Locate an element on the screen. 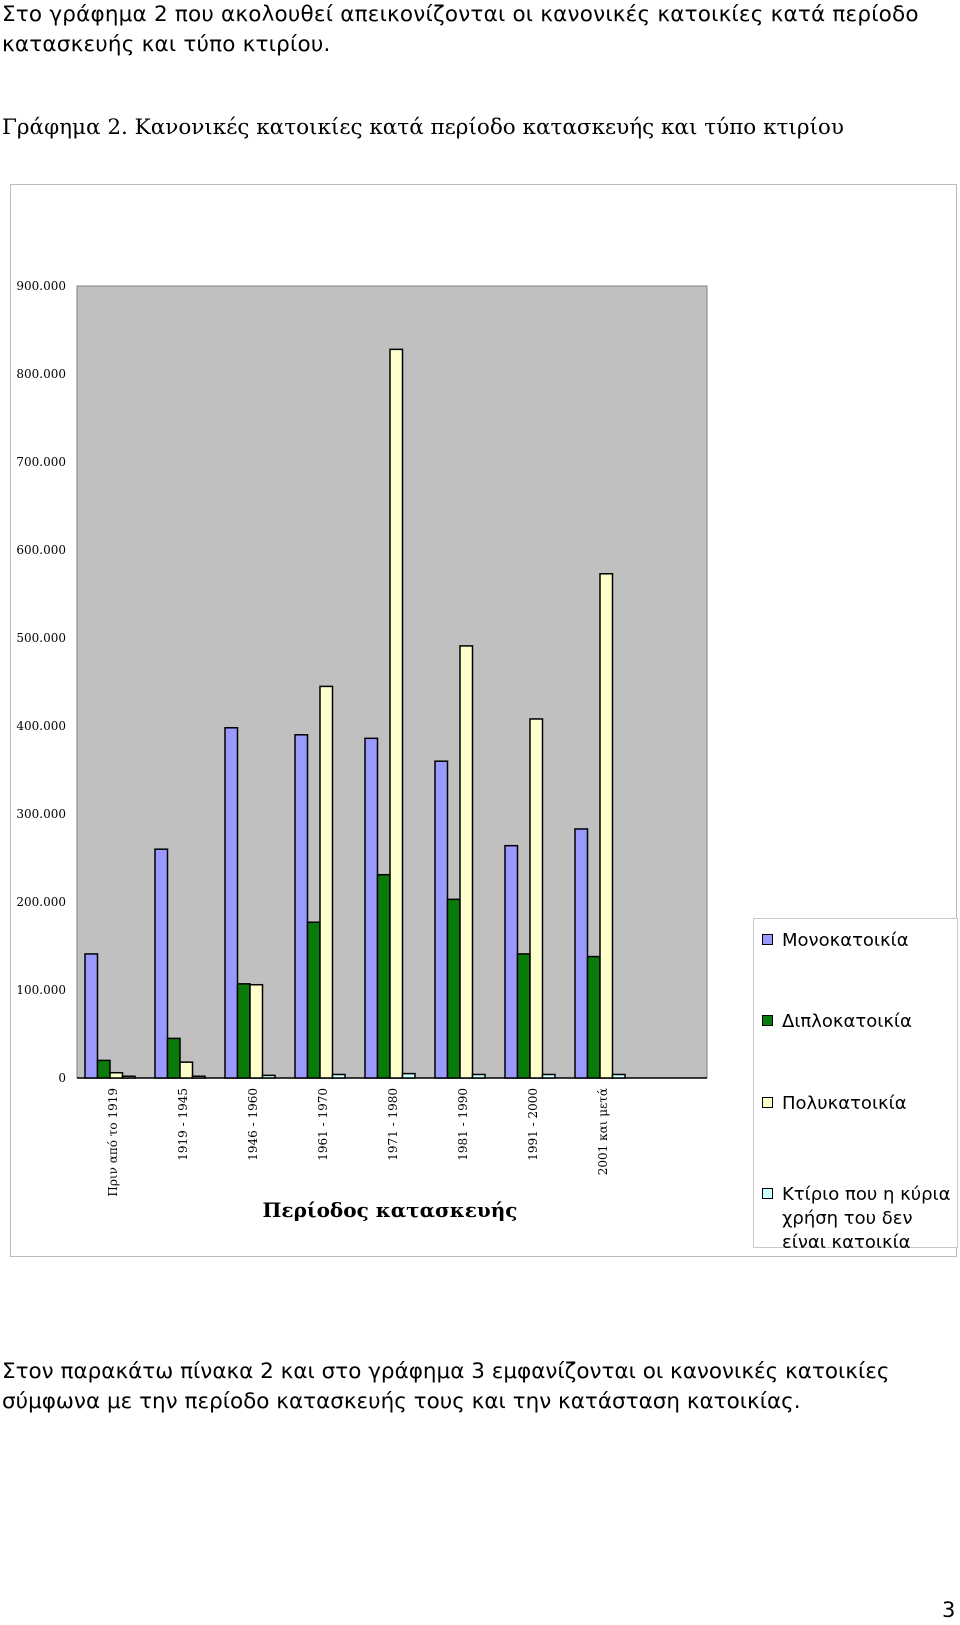 The width and height of the screenshot is (960, 1625). x-tick-label: 1961 - 1970 is located at coordinates (323, 1124).